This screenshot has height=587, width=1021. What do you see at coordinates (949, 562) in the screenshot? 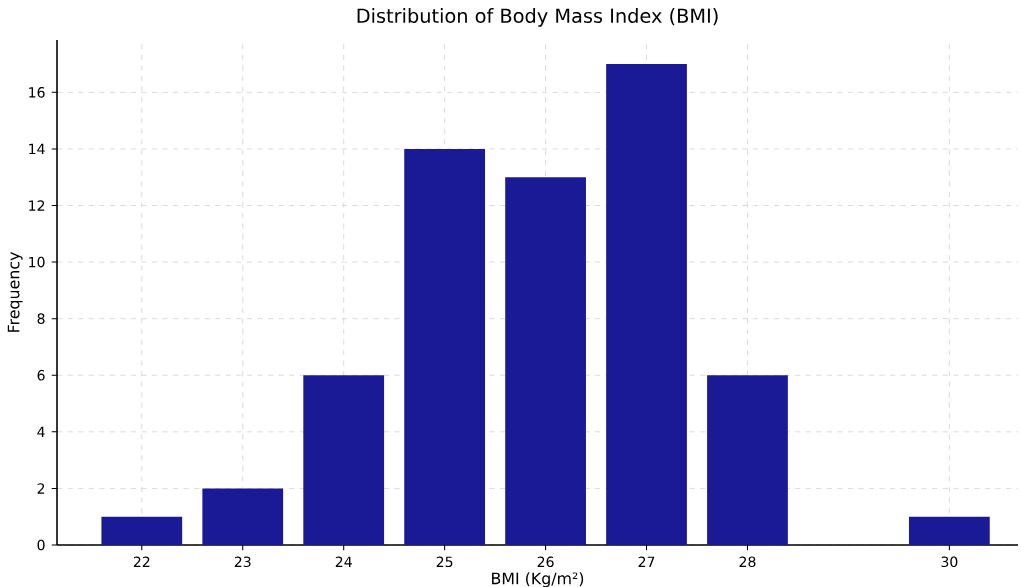
I see `x-tick-label: 30` at bounding box center [949, 562].